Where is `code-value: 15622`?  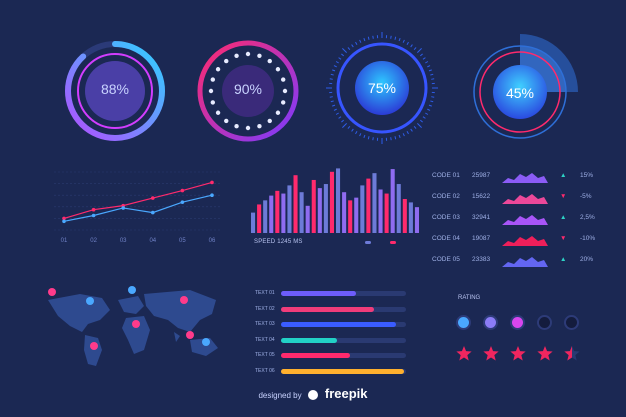 code-value: 15622 is located at coordinates (481, 196).